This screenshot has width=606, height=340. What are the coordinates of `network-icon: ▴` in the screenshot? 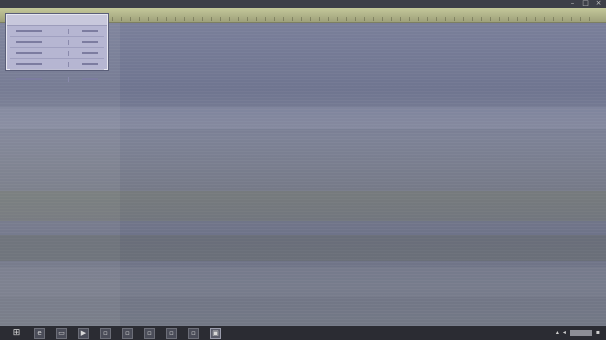 It's located at (557, 332).